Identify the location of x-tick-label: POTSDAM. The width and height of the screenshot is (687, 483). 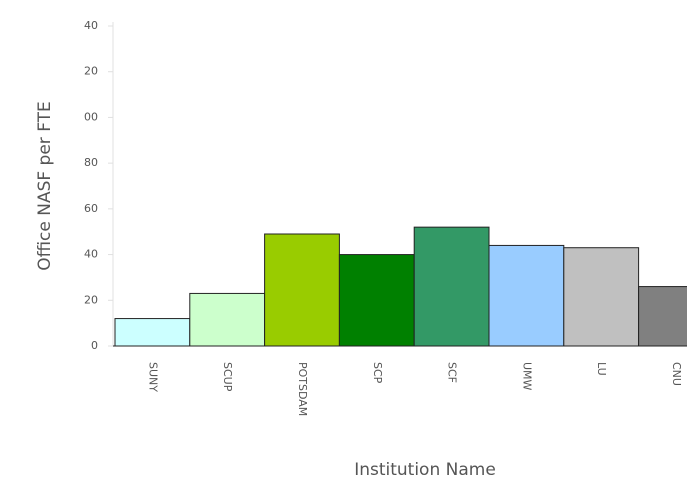
(302, 389).